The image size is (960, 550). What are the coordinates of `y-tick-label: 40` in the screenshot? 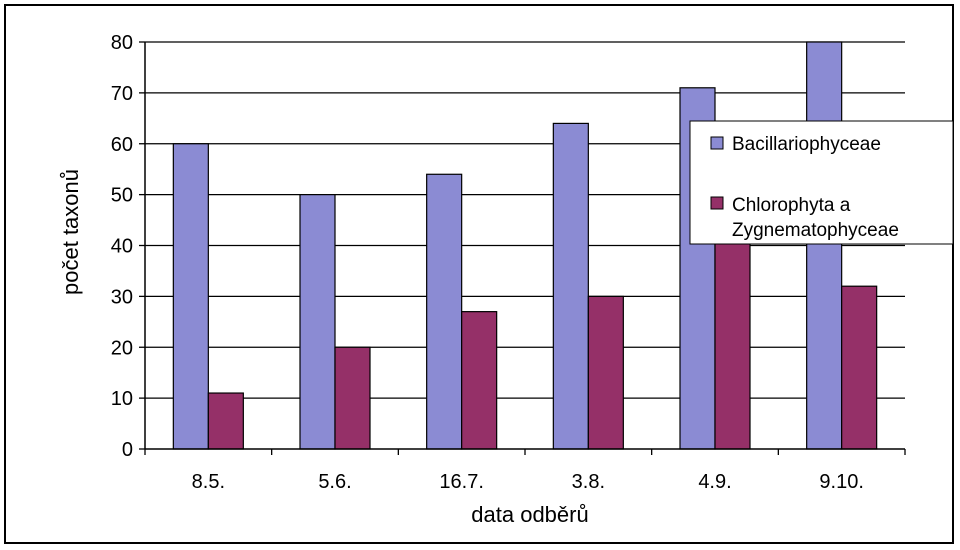 It's located at (122, 247).